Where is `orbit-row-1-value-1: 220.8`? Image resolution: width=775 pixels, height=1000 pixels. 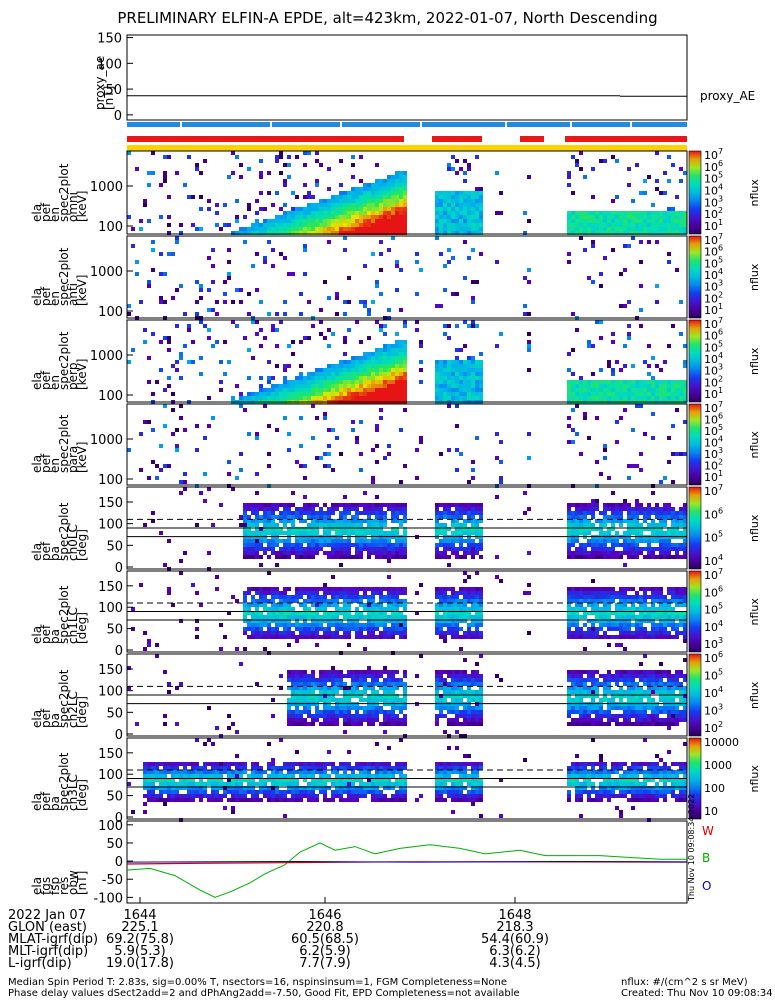 orbit-row-1-value-1: 220.8 is located at coordinates (324, 927).